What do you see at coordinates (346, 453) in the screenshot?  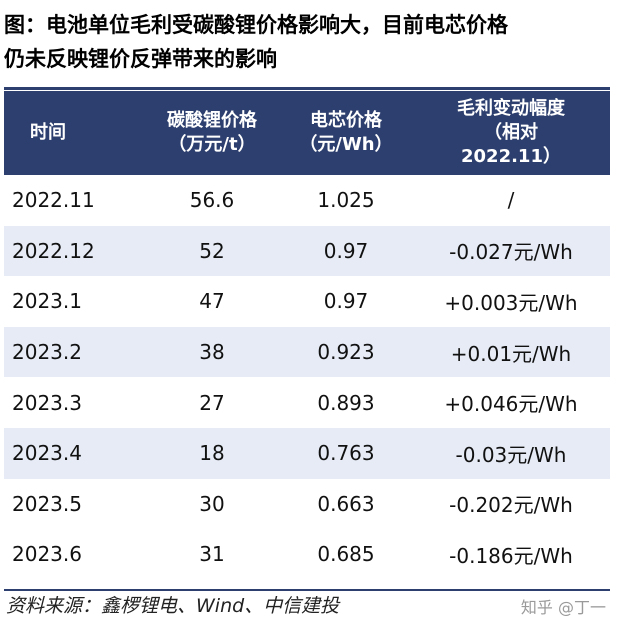 I see `cell-cell-price: 0.763` at bounding box center [346, 453].